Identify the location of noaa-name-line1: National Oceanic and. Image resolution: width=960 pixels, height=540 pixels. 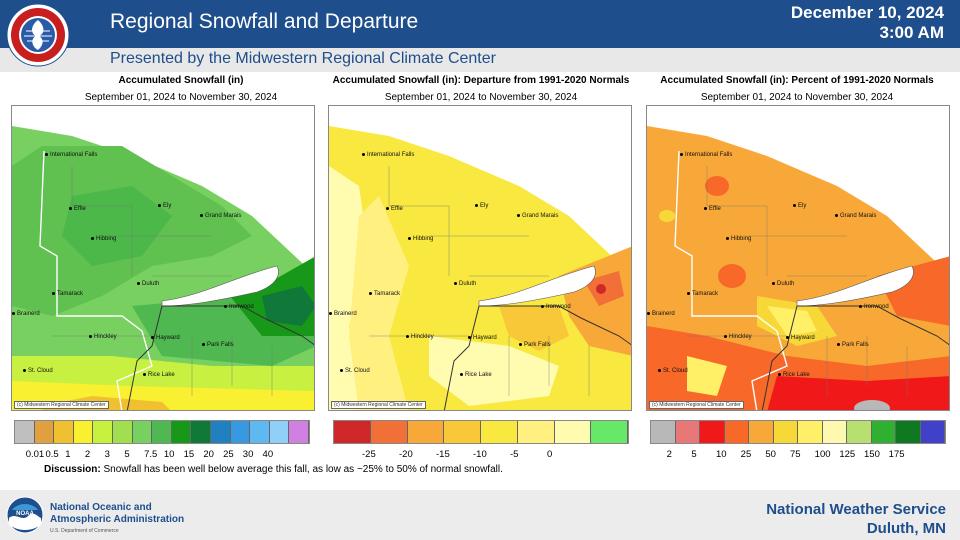
(101, 507).